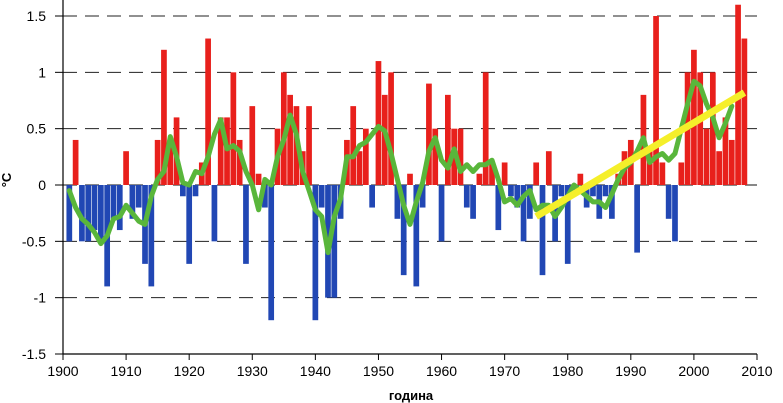  What do you see at coordinates (246, 224) in the screenshot?
I see `bar-1929` at bounding box center [246, 224].